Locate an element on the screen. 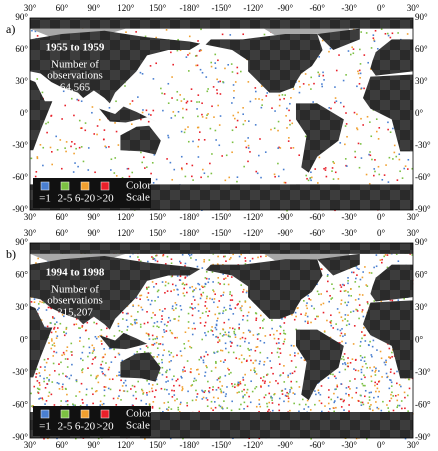 The width and height of the screenshot is (438, 451). lon-tick-label: -30° is located at coordinates (349, 217).